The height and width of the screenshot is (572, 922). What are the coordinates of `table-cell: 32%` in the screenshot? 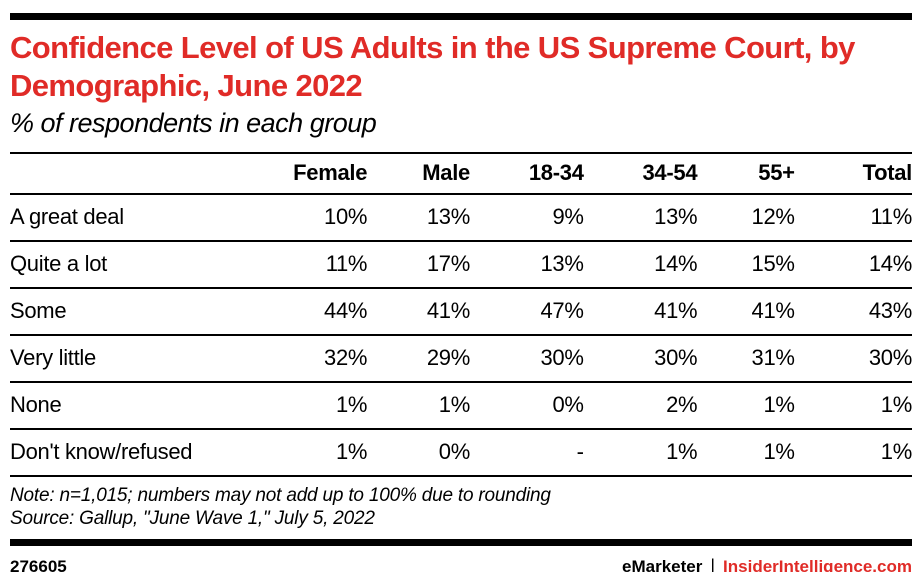 It's located at (308, 359).